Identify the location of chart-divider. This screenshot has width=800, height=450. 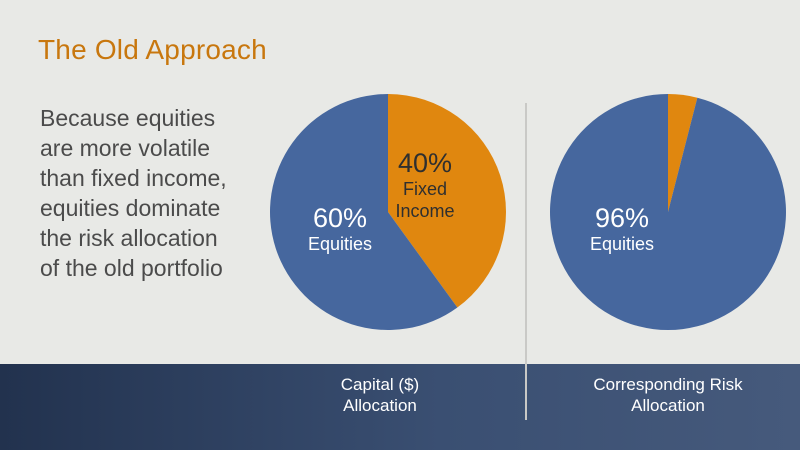
(526, 261).